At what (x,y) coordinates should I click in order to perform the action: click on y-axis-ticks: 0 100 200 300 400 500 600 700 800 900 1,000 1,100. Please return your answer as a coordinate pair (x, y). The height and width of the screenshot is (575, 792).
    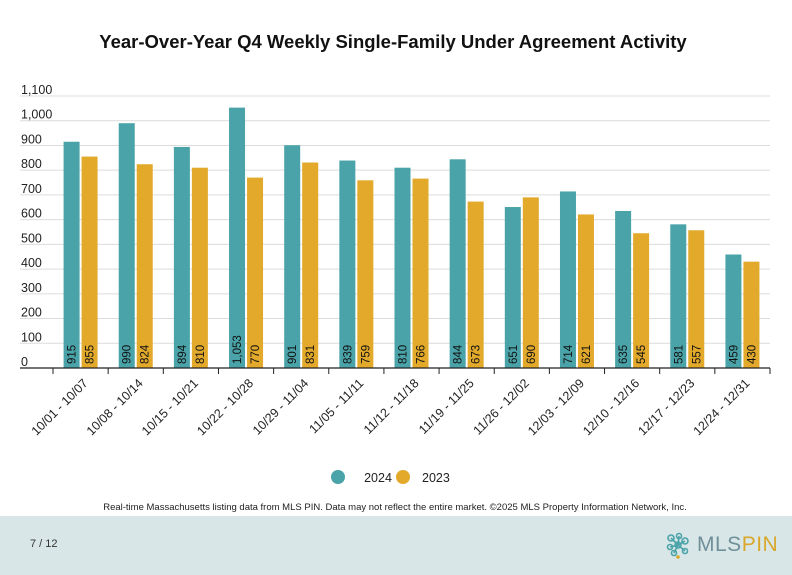
    Looking at the image, I should click on (36, 226).